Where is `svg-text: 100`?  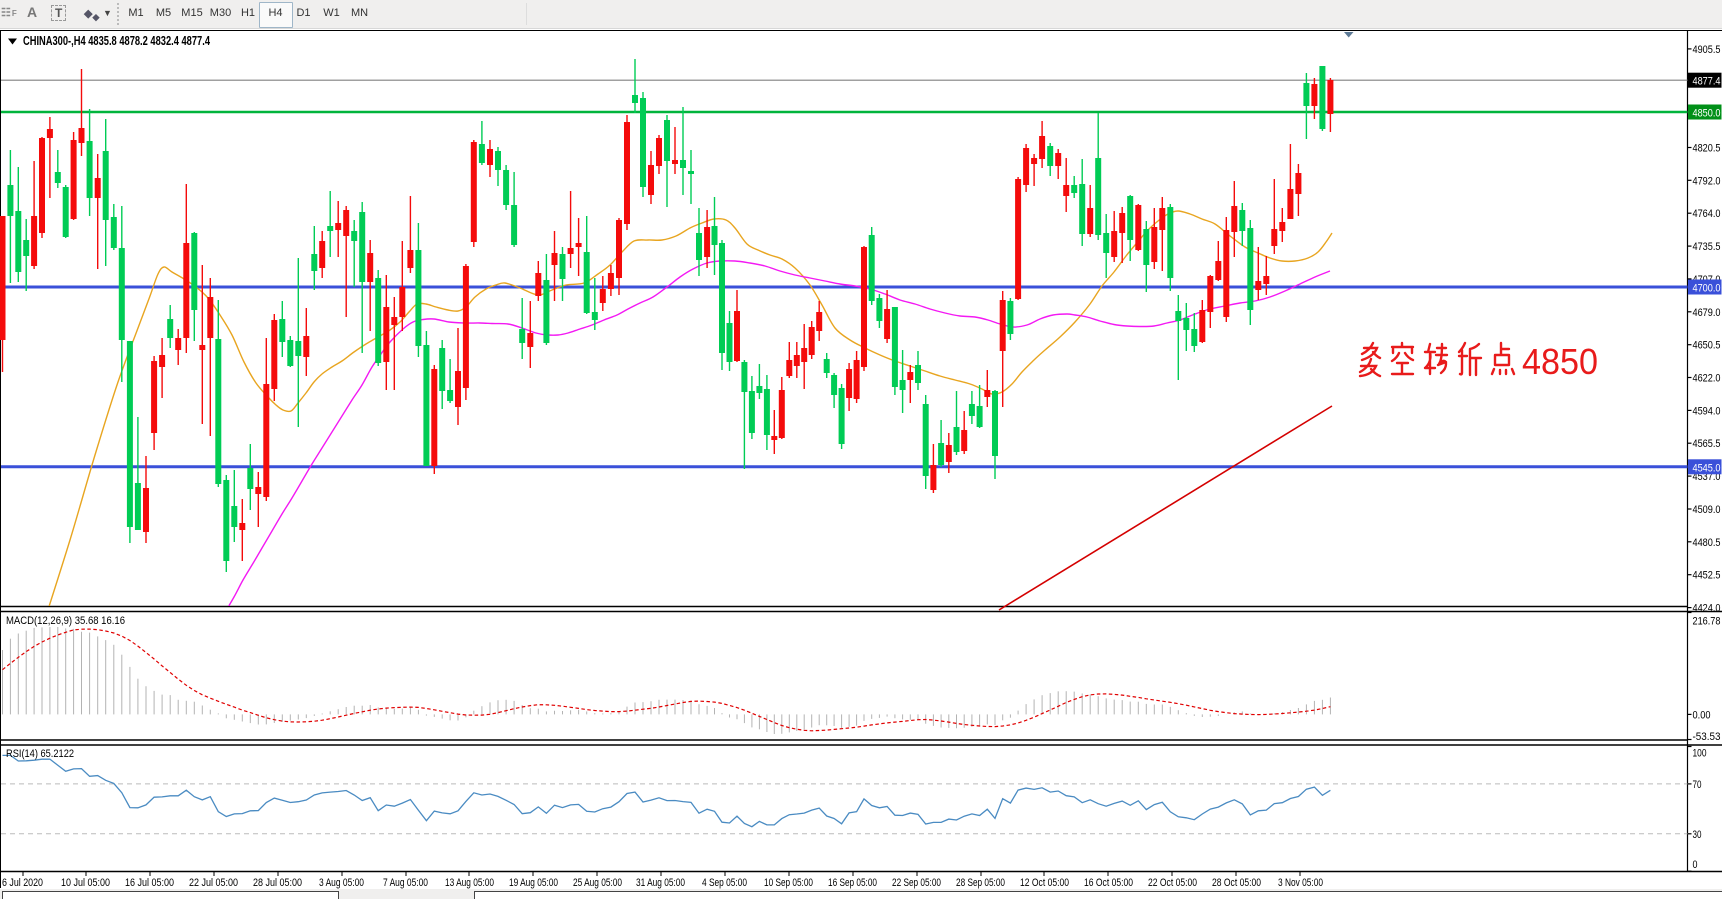
svg-text: 100 is located at coordinates (1700, 754).